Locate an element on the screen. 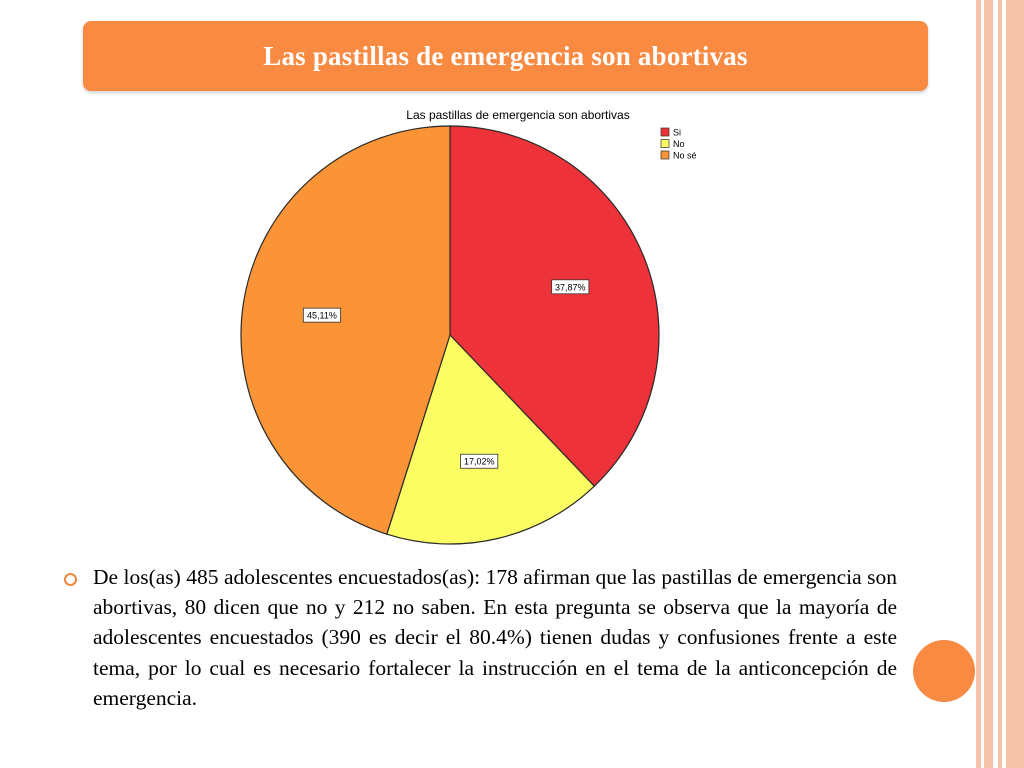 Image resolution: width=1024 pixels, height=768 pixels. legend-label-3: No sé is located at coordinates (685, 156).